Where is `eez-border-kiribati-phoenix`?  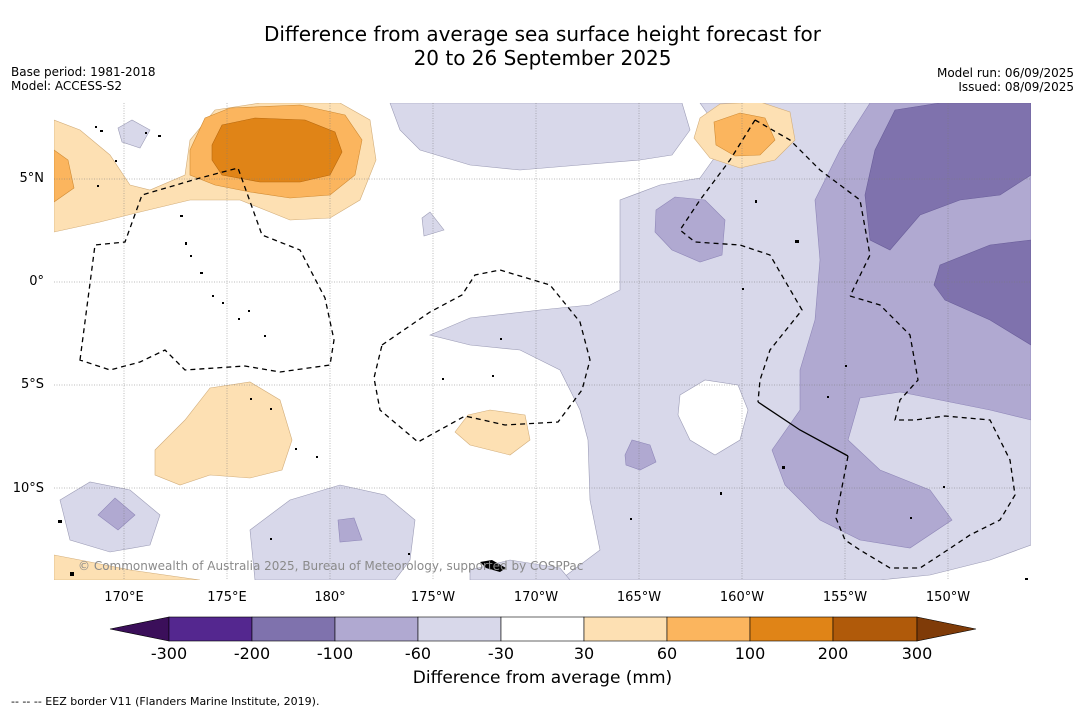 eez-border-kiribati-phoenix is located at coordinates (482, 356).